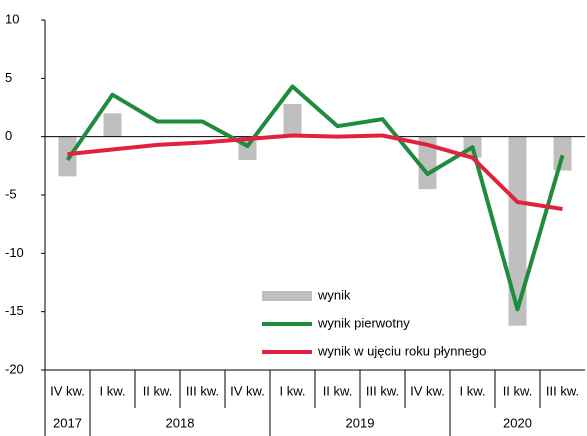 The image size is (587, 436). What do you see at coordinates (11, 193) in the screenshot?
I see `y-tick-label: -5` at bounding box center [11, 193].